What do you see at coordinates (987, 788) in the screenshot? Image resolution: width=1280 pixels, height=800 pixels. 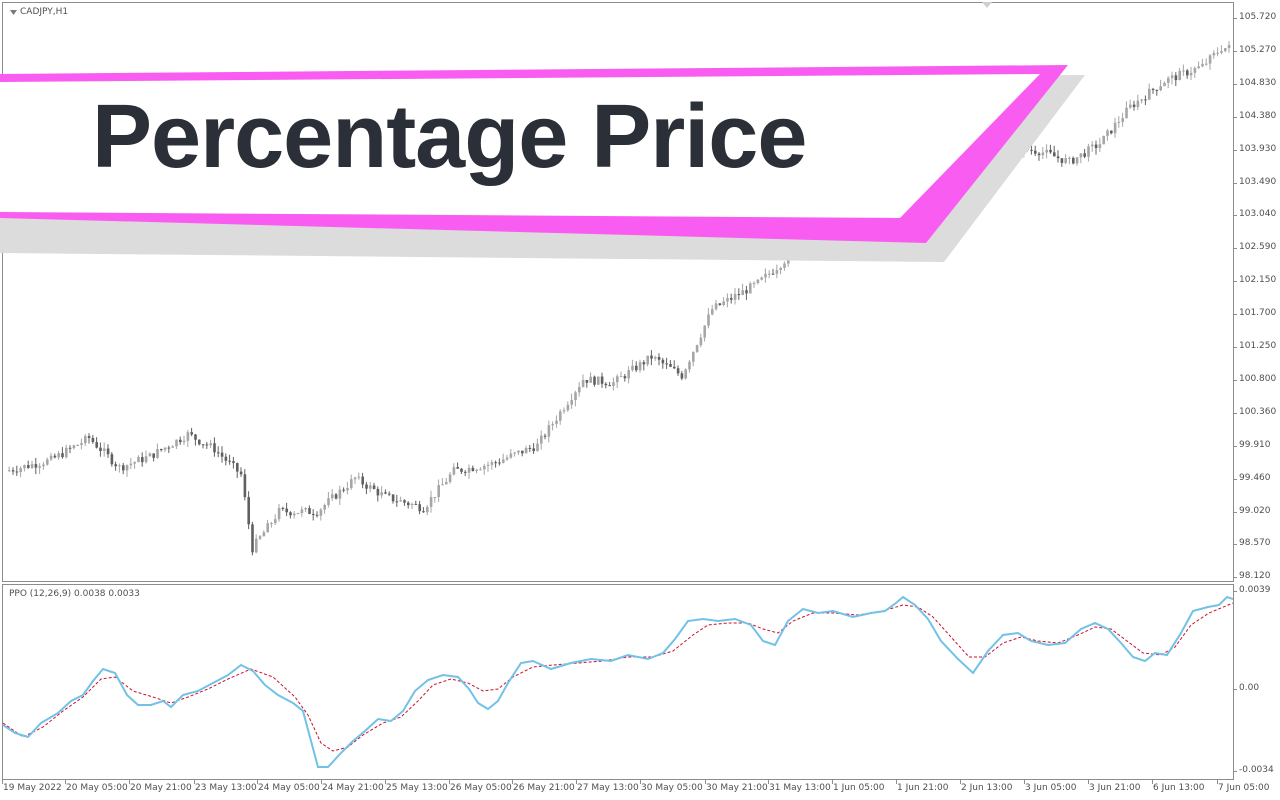 I see `time-axis-label: 2 Jun 13:00` at bounding box center [987, 788].